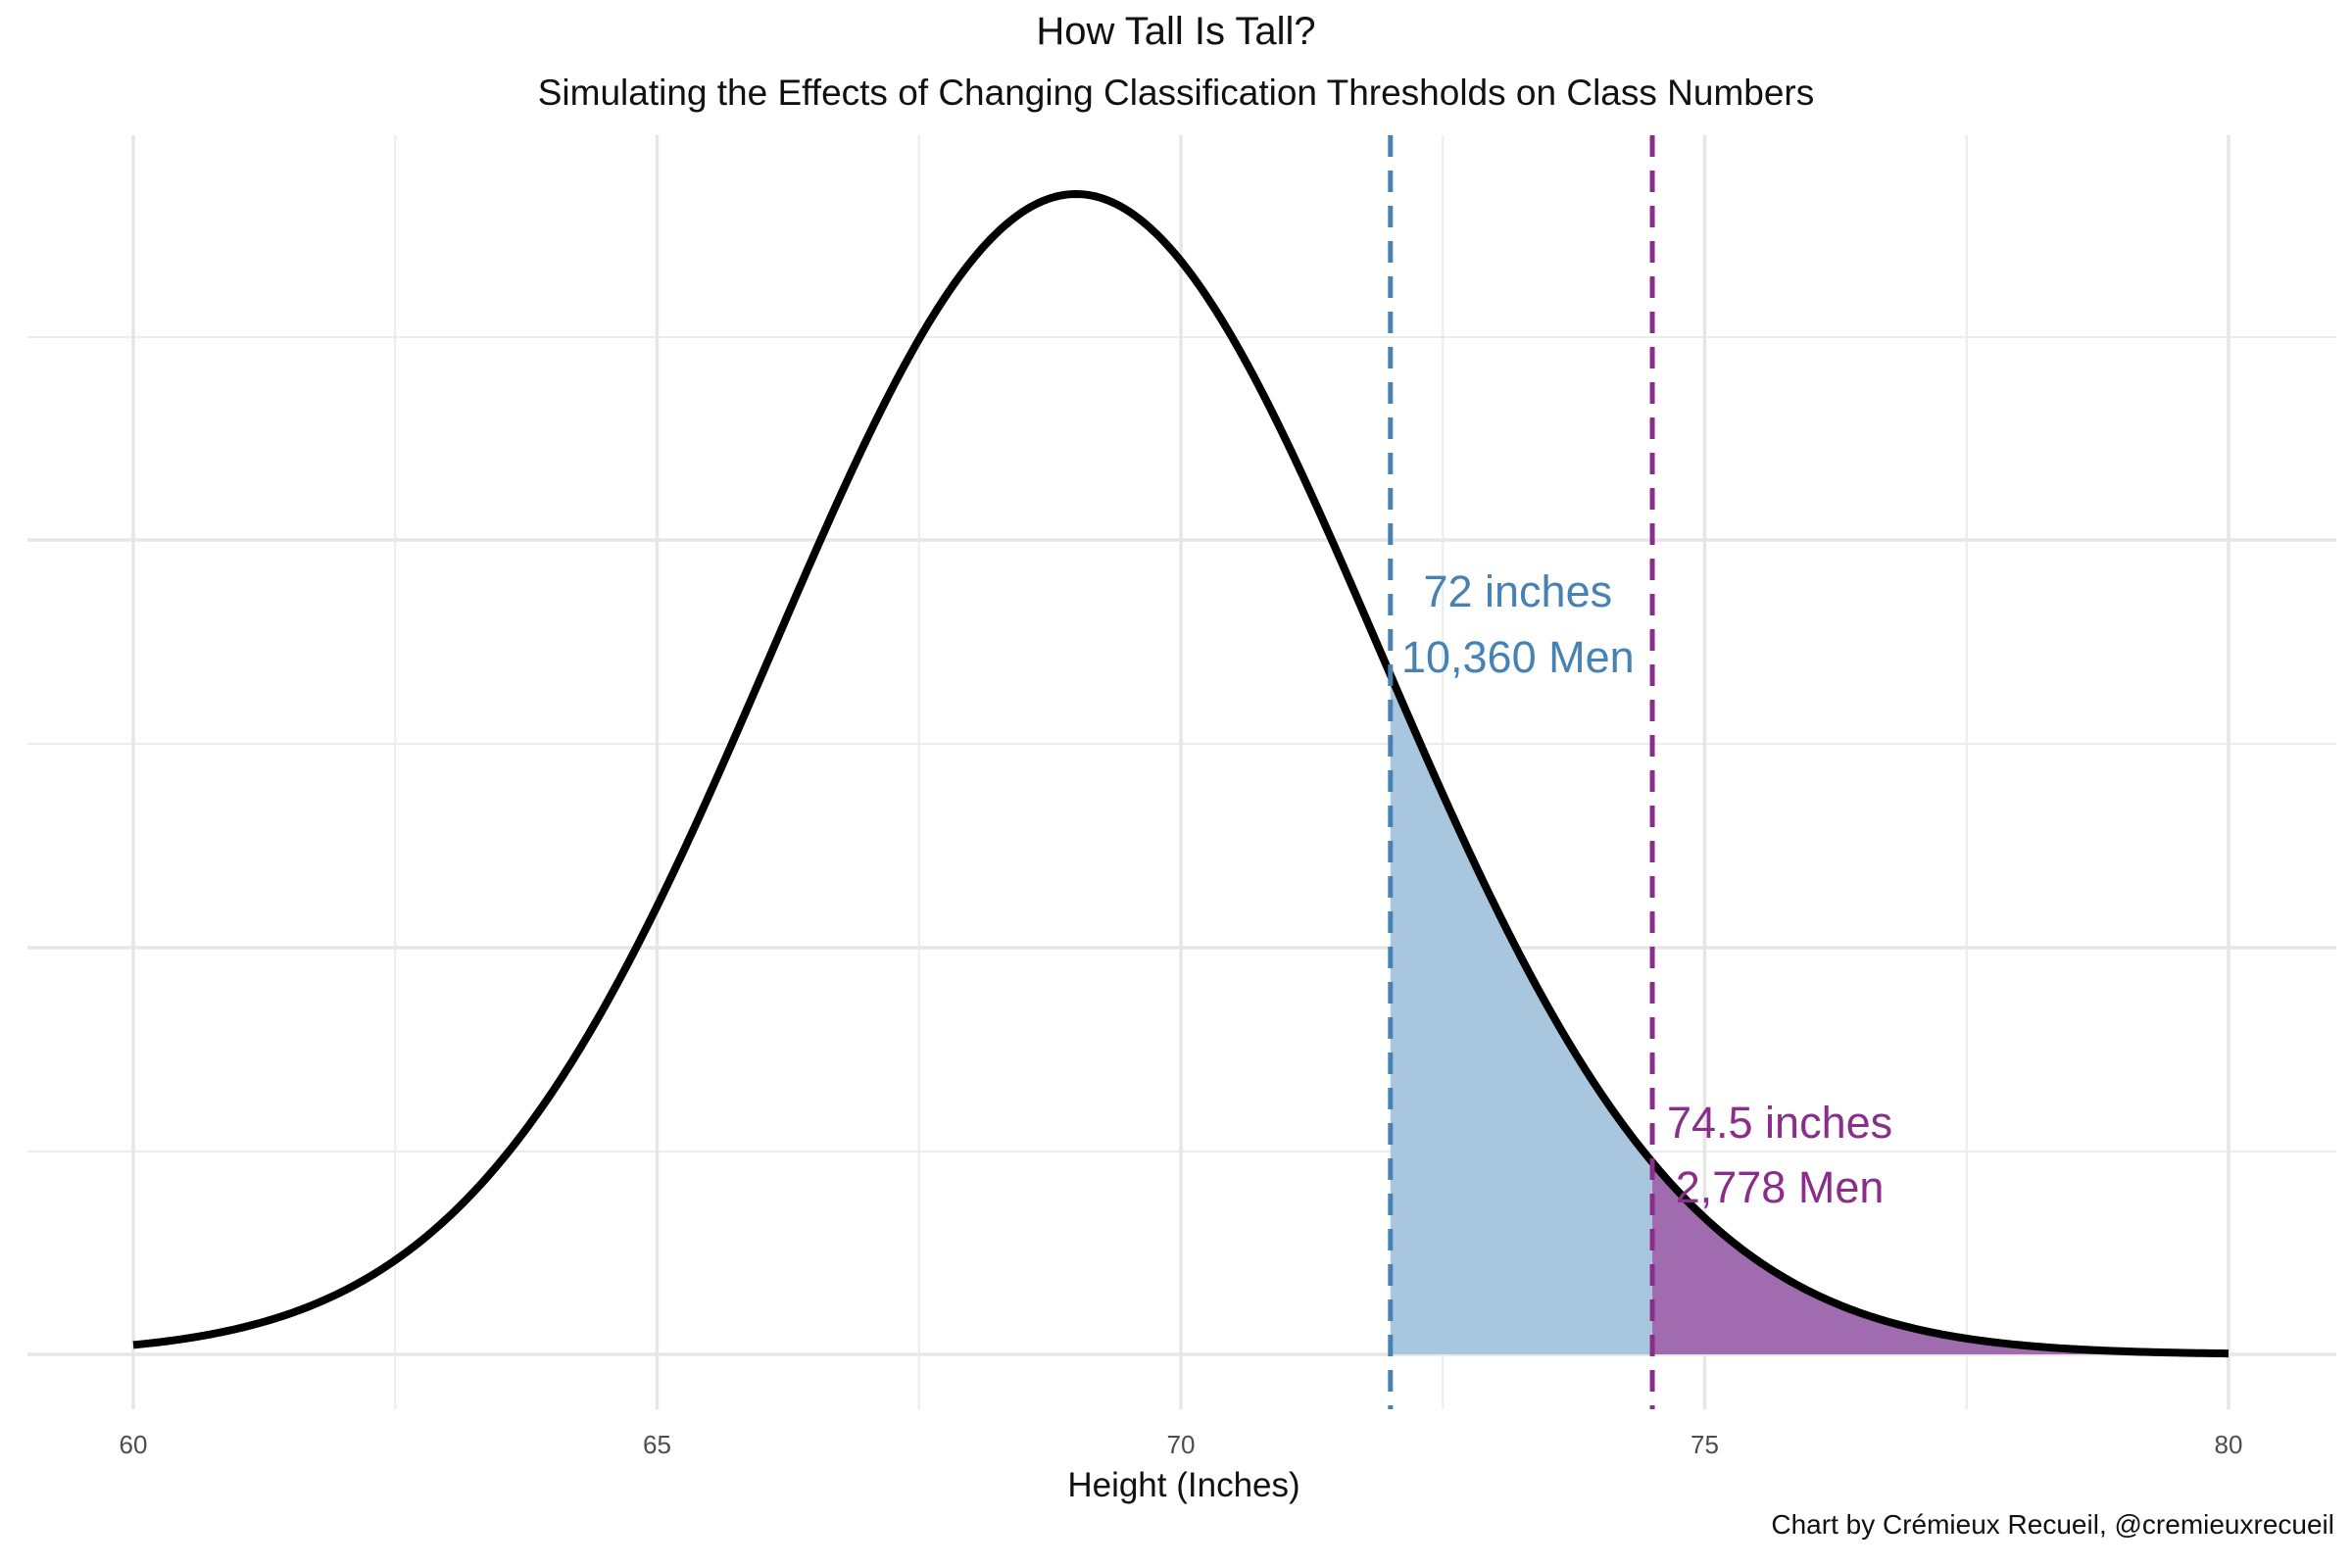 This screenshot has width=2352, height=1568. Describe the element at coordinates (2229, 1444) in the screenshot. I see `x-tick-label: 80` at that location.